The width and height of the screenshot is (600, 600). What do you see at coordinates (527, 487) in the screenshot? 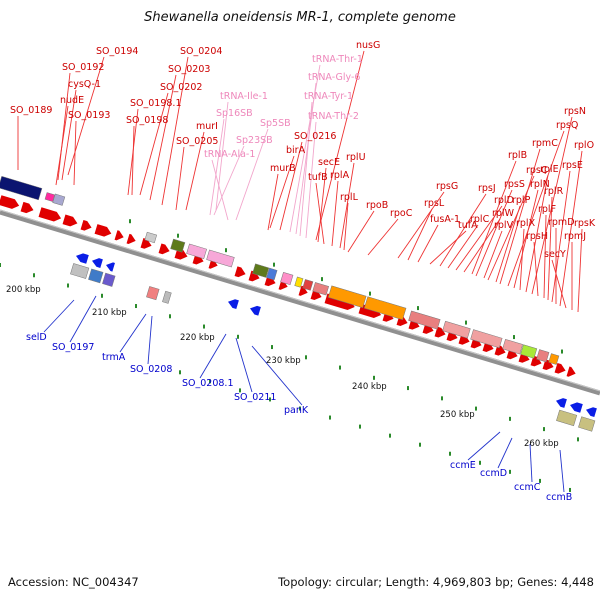
I see `gene-label: ccmC` at bounding box center [527, 487].